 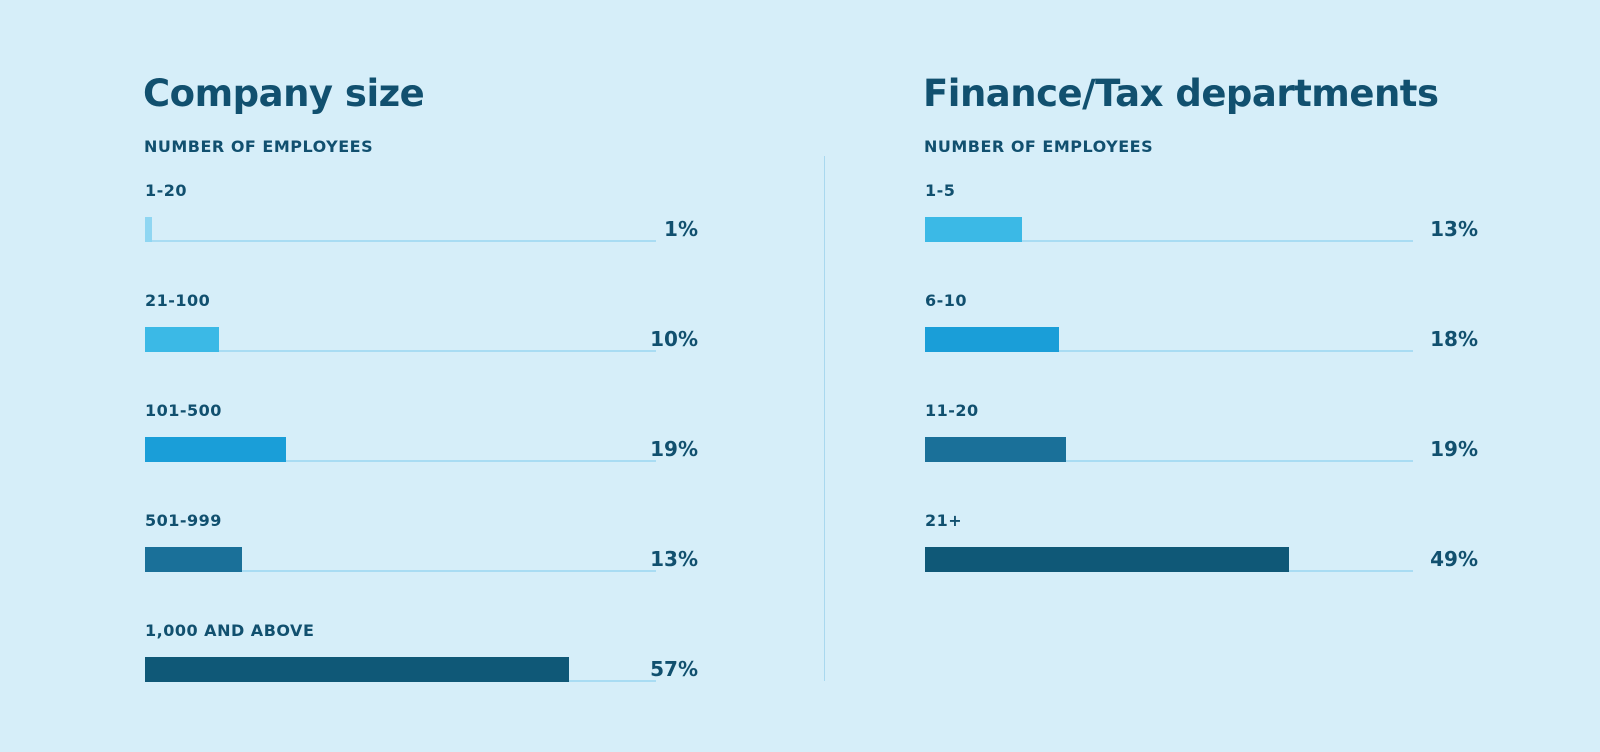 I want to click on value-label: 1%, so click(x=681, y=229).